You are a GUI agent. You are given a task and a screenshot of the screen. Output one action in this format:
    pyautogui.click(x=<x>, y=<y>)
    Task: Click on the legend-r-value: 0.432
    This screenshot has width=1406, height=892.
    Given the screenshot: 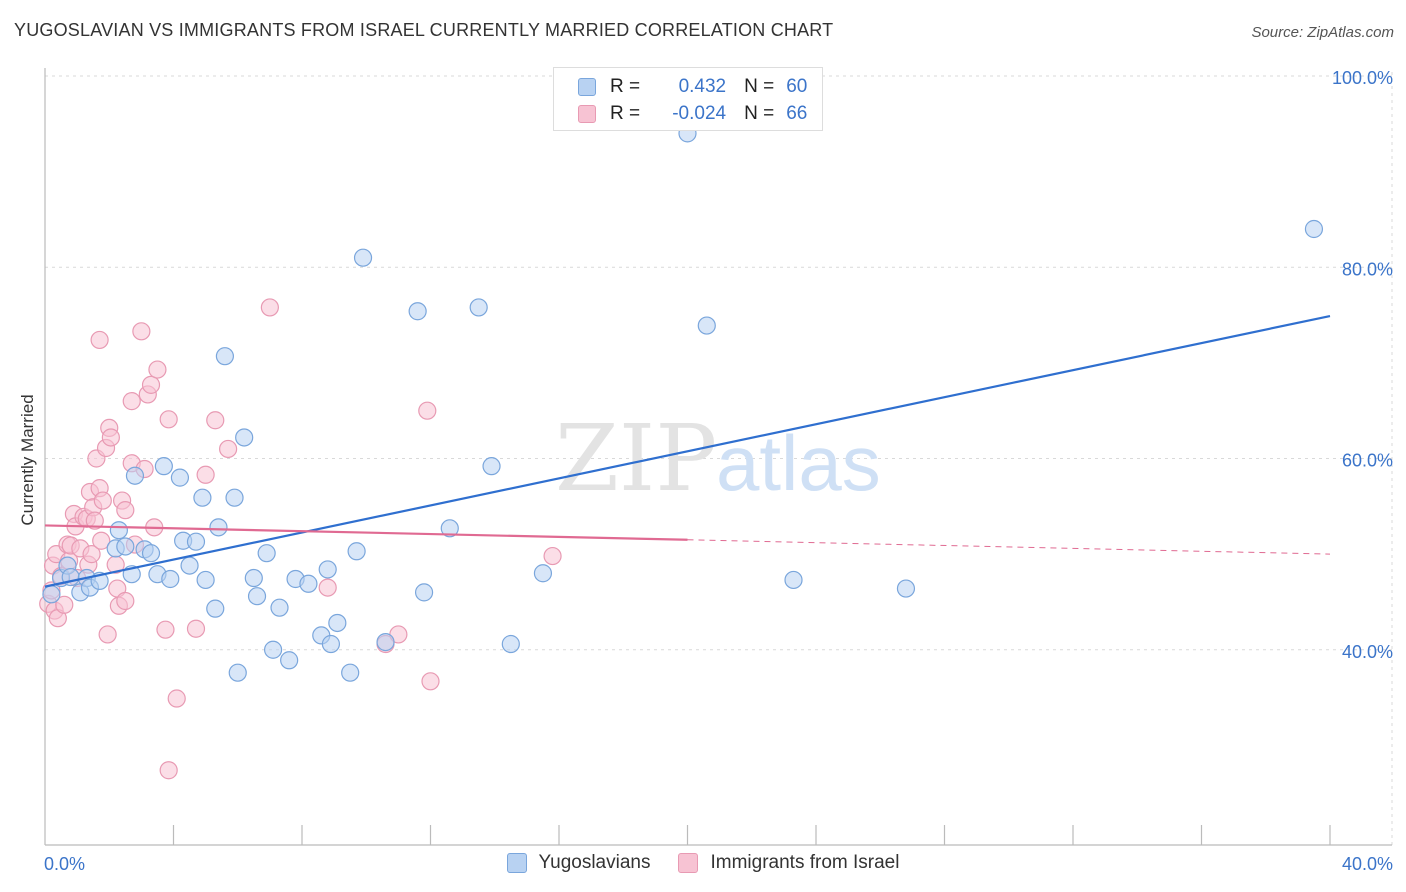 What is the action you would take?
    pyautogui.click(x=702, y=86)
    